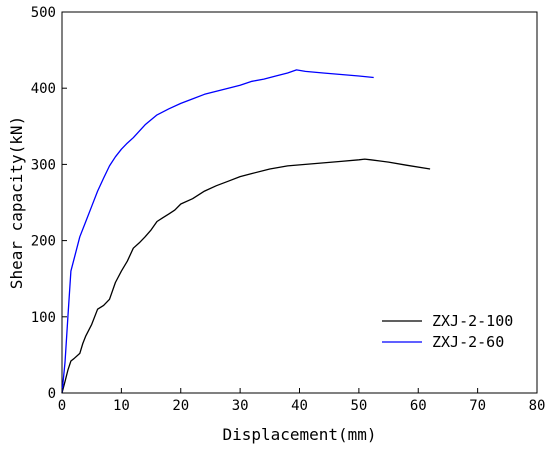  What do you see at coordinates (43, 242) in the screenshot?
I see `y-tick-label: 200` at bounding box center [43, 242].